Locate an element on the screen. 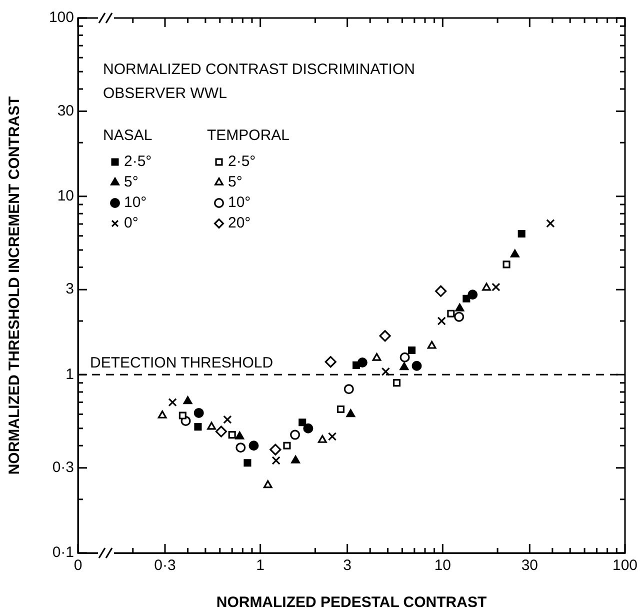 The height and width of the screenshot is (614, 644). x-tick-label: 0·3 is located at coordinates (165, 565).